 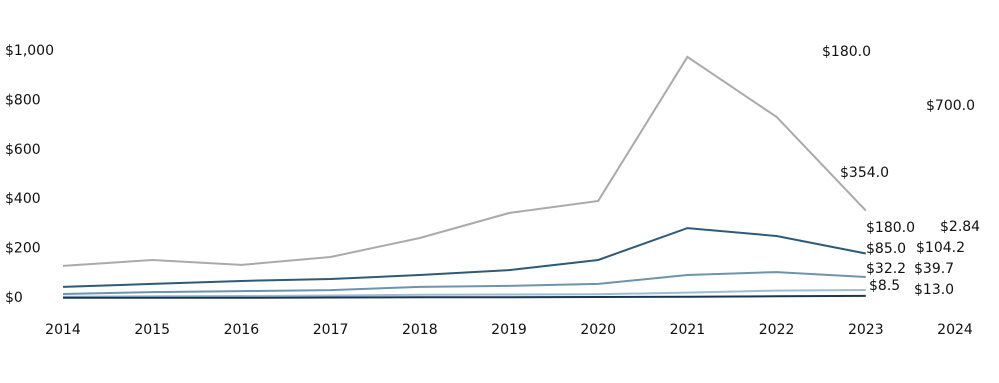 What do you see at coordinates (420, 330) in the screenshot?
I see `x-tick-label: 2018` at bounding box center [420, 330].